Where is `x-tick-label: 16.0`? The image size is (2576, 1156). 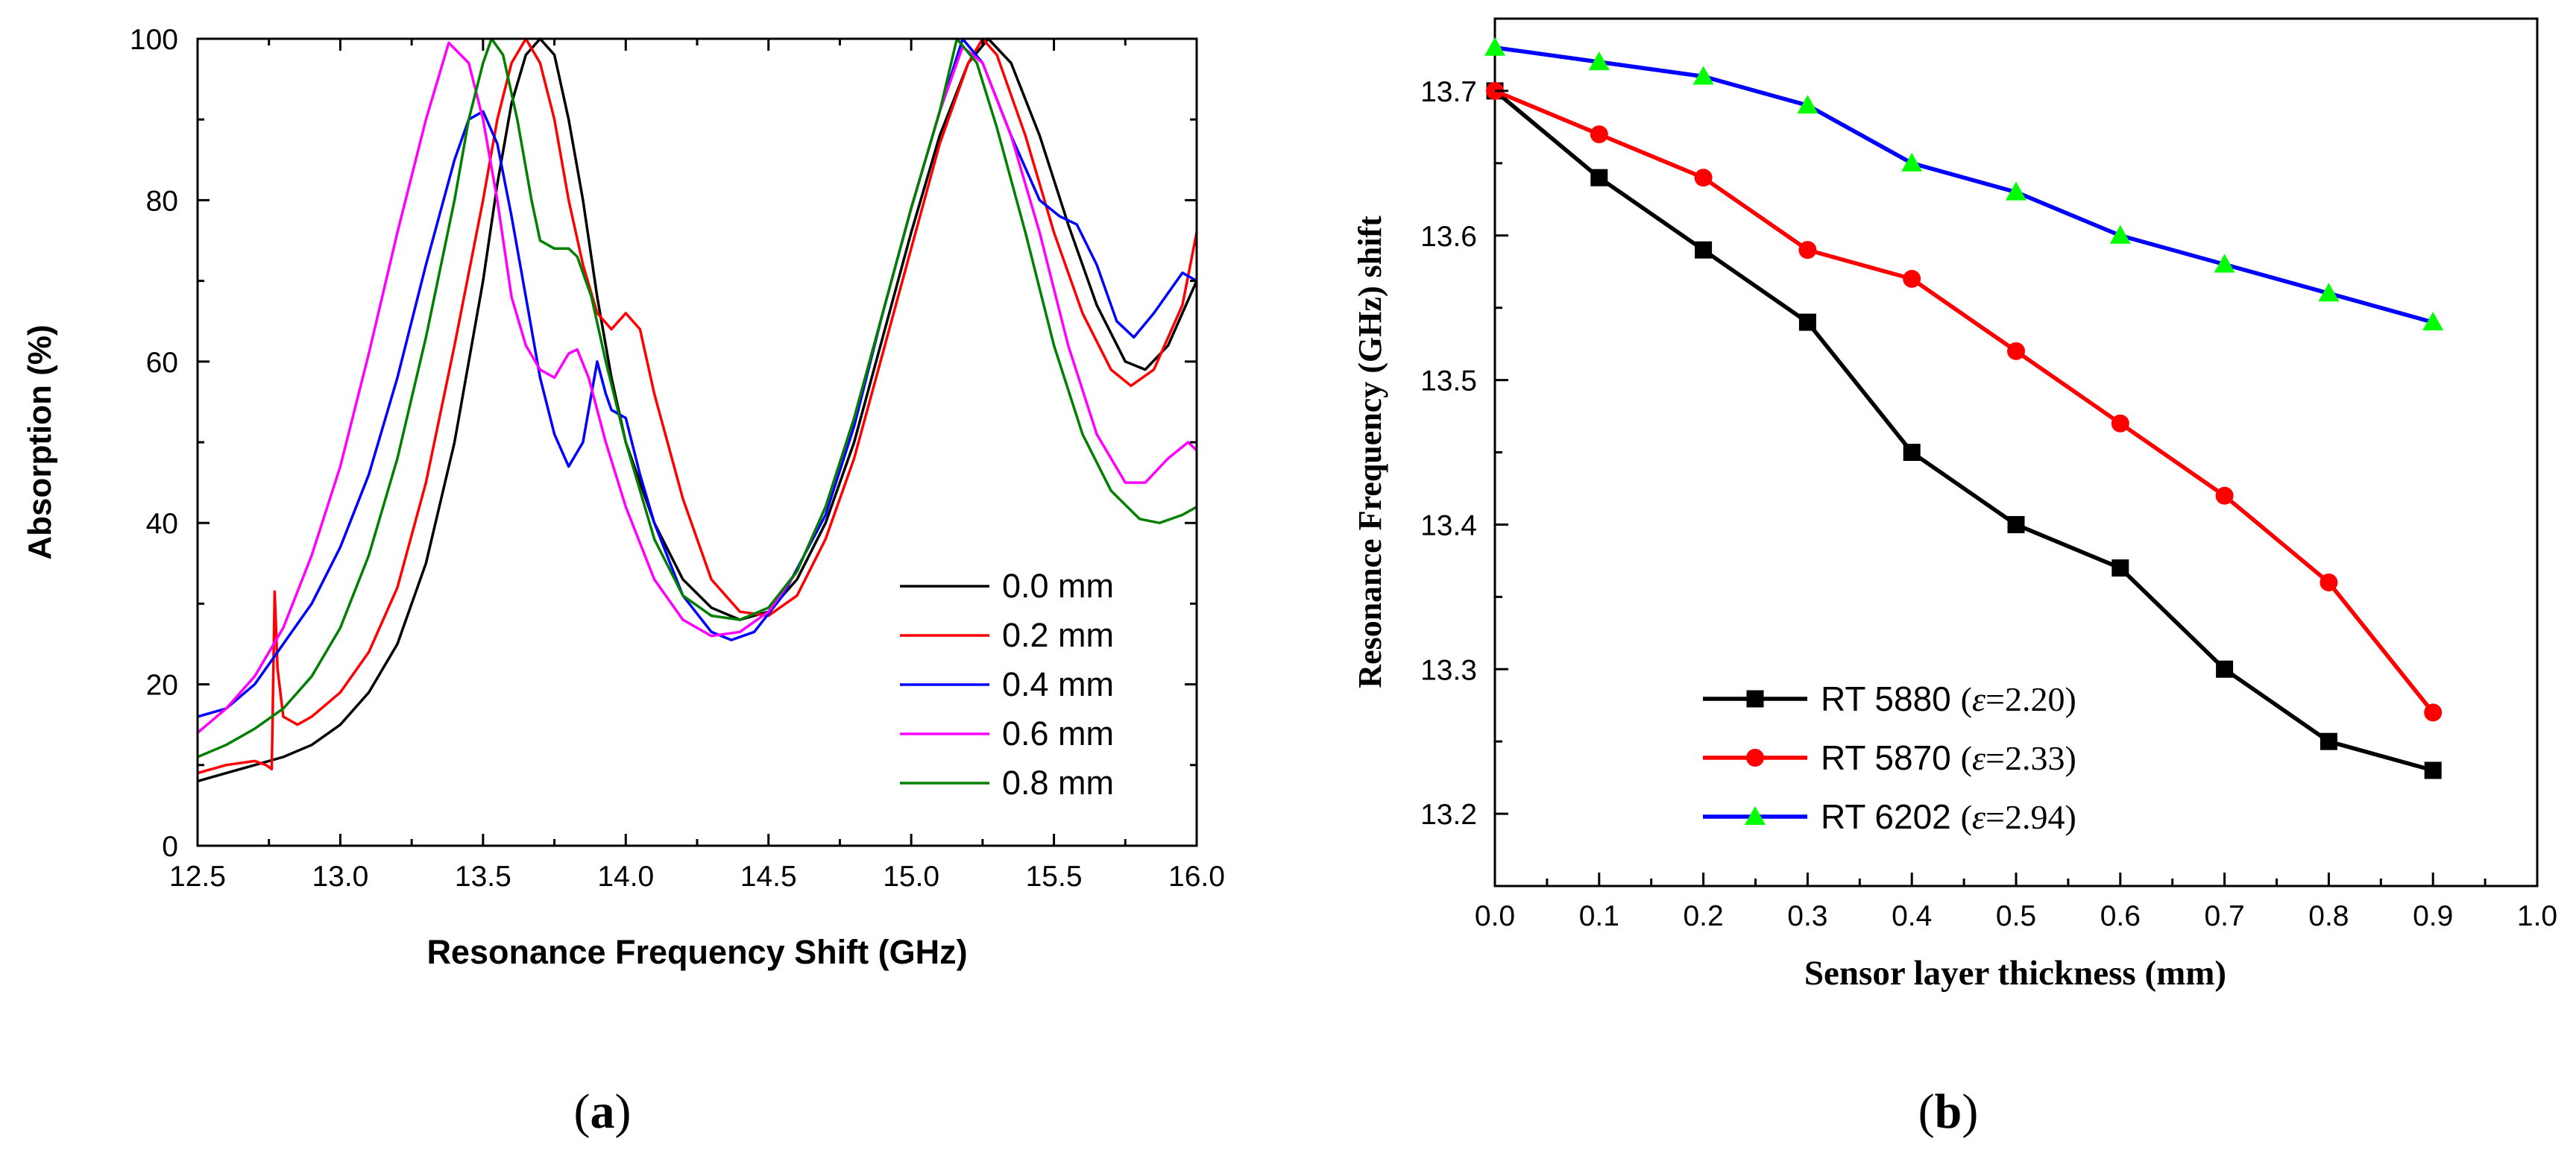 x-tick-label: 16.0 is located at coordinates (1196, 877).